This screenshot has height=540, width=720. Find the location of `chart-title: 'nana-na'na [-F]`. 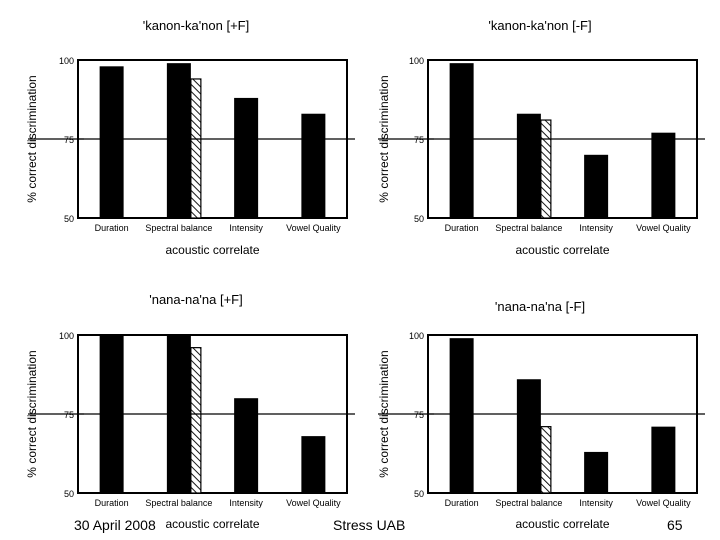

chart-title: 'nana-na'na [-F] is located at coordinates (540, 306).